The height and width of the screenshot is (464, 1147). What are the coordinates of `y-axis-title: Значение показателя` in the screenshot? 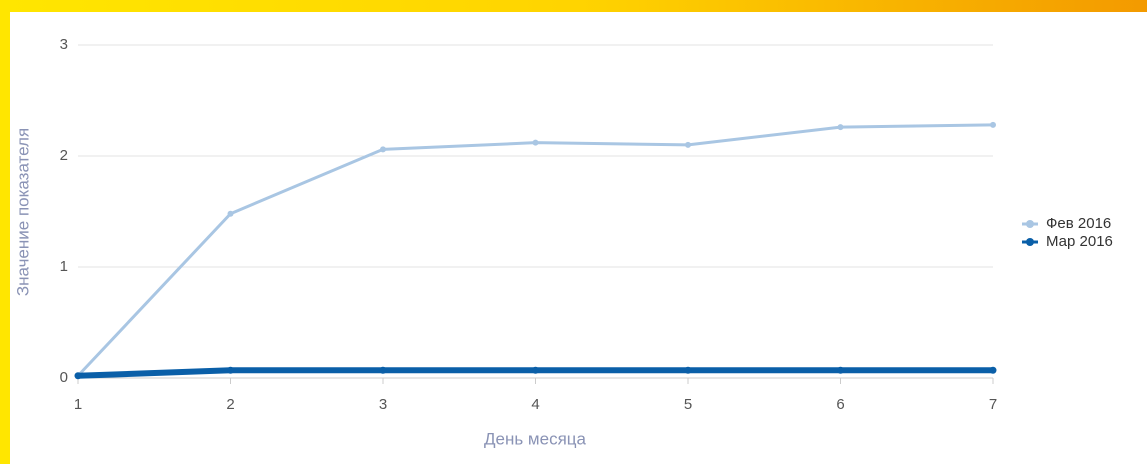 It's located at (22, 212).